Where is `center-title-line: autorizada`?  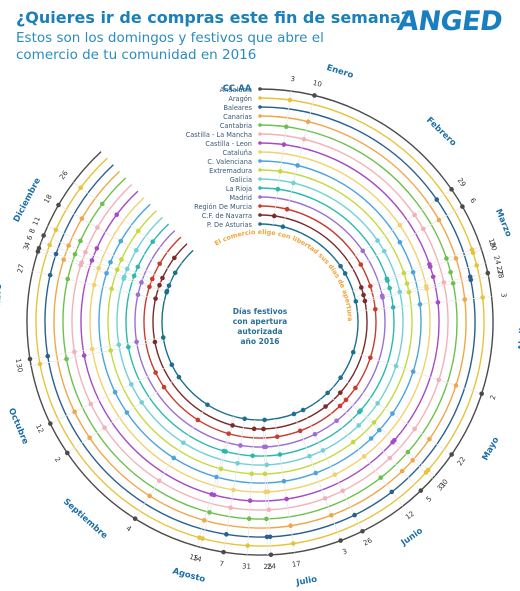 center-title-line: autorizada is located at coordinates (259, 331).